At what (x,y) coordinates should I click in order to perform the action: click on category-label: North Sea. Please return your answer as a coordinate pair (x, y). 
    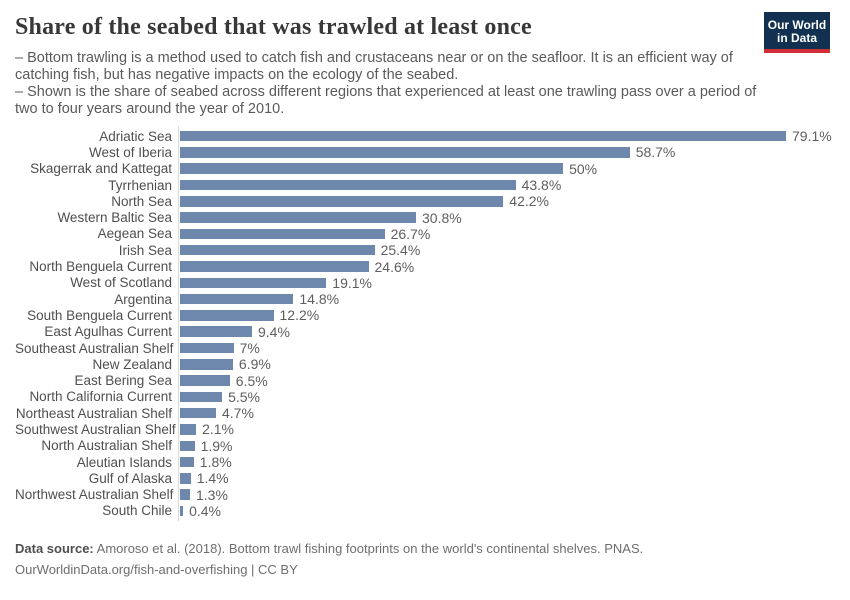
    Looking at the image, I should click on (141, 201).